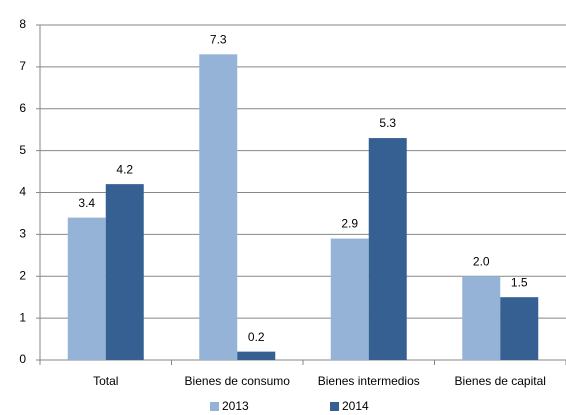 The height and width of the screenshot is (415, 566). What do you see at coordinates (22, 24) in the screenshot?
I see `y-tick-label: 8` at bounding box center [22, 24].